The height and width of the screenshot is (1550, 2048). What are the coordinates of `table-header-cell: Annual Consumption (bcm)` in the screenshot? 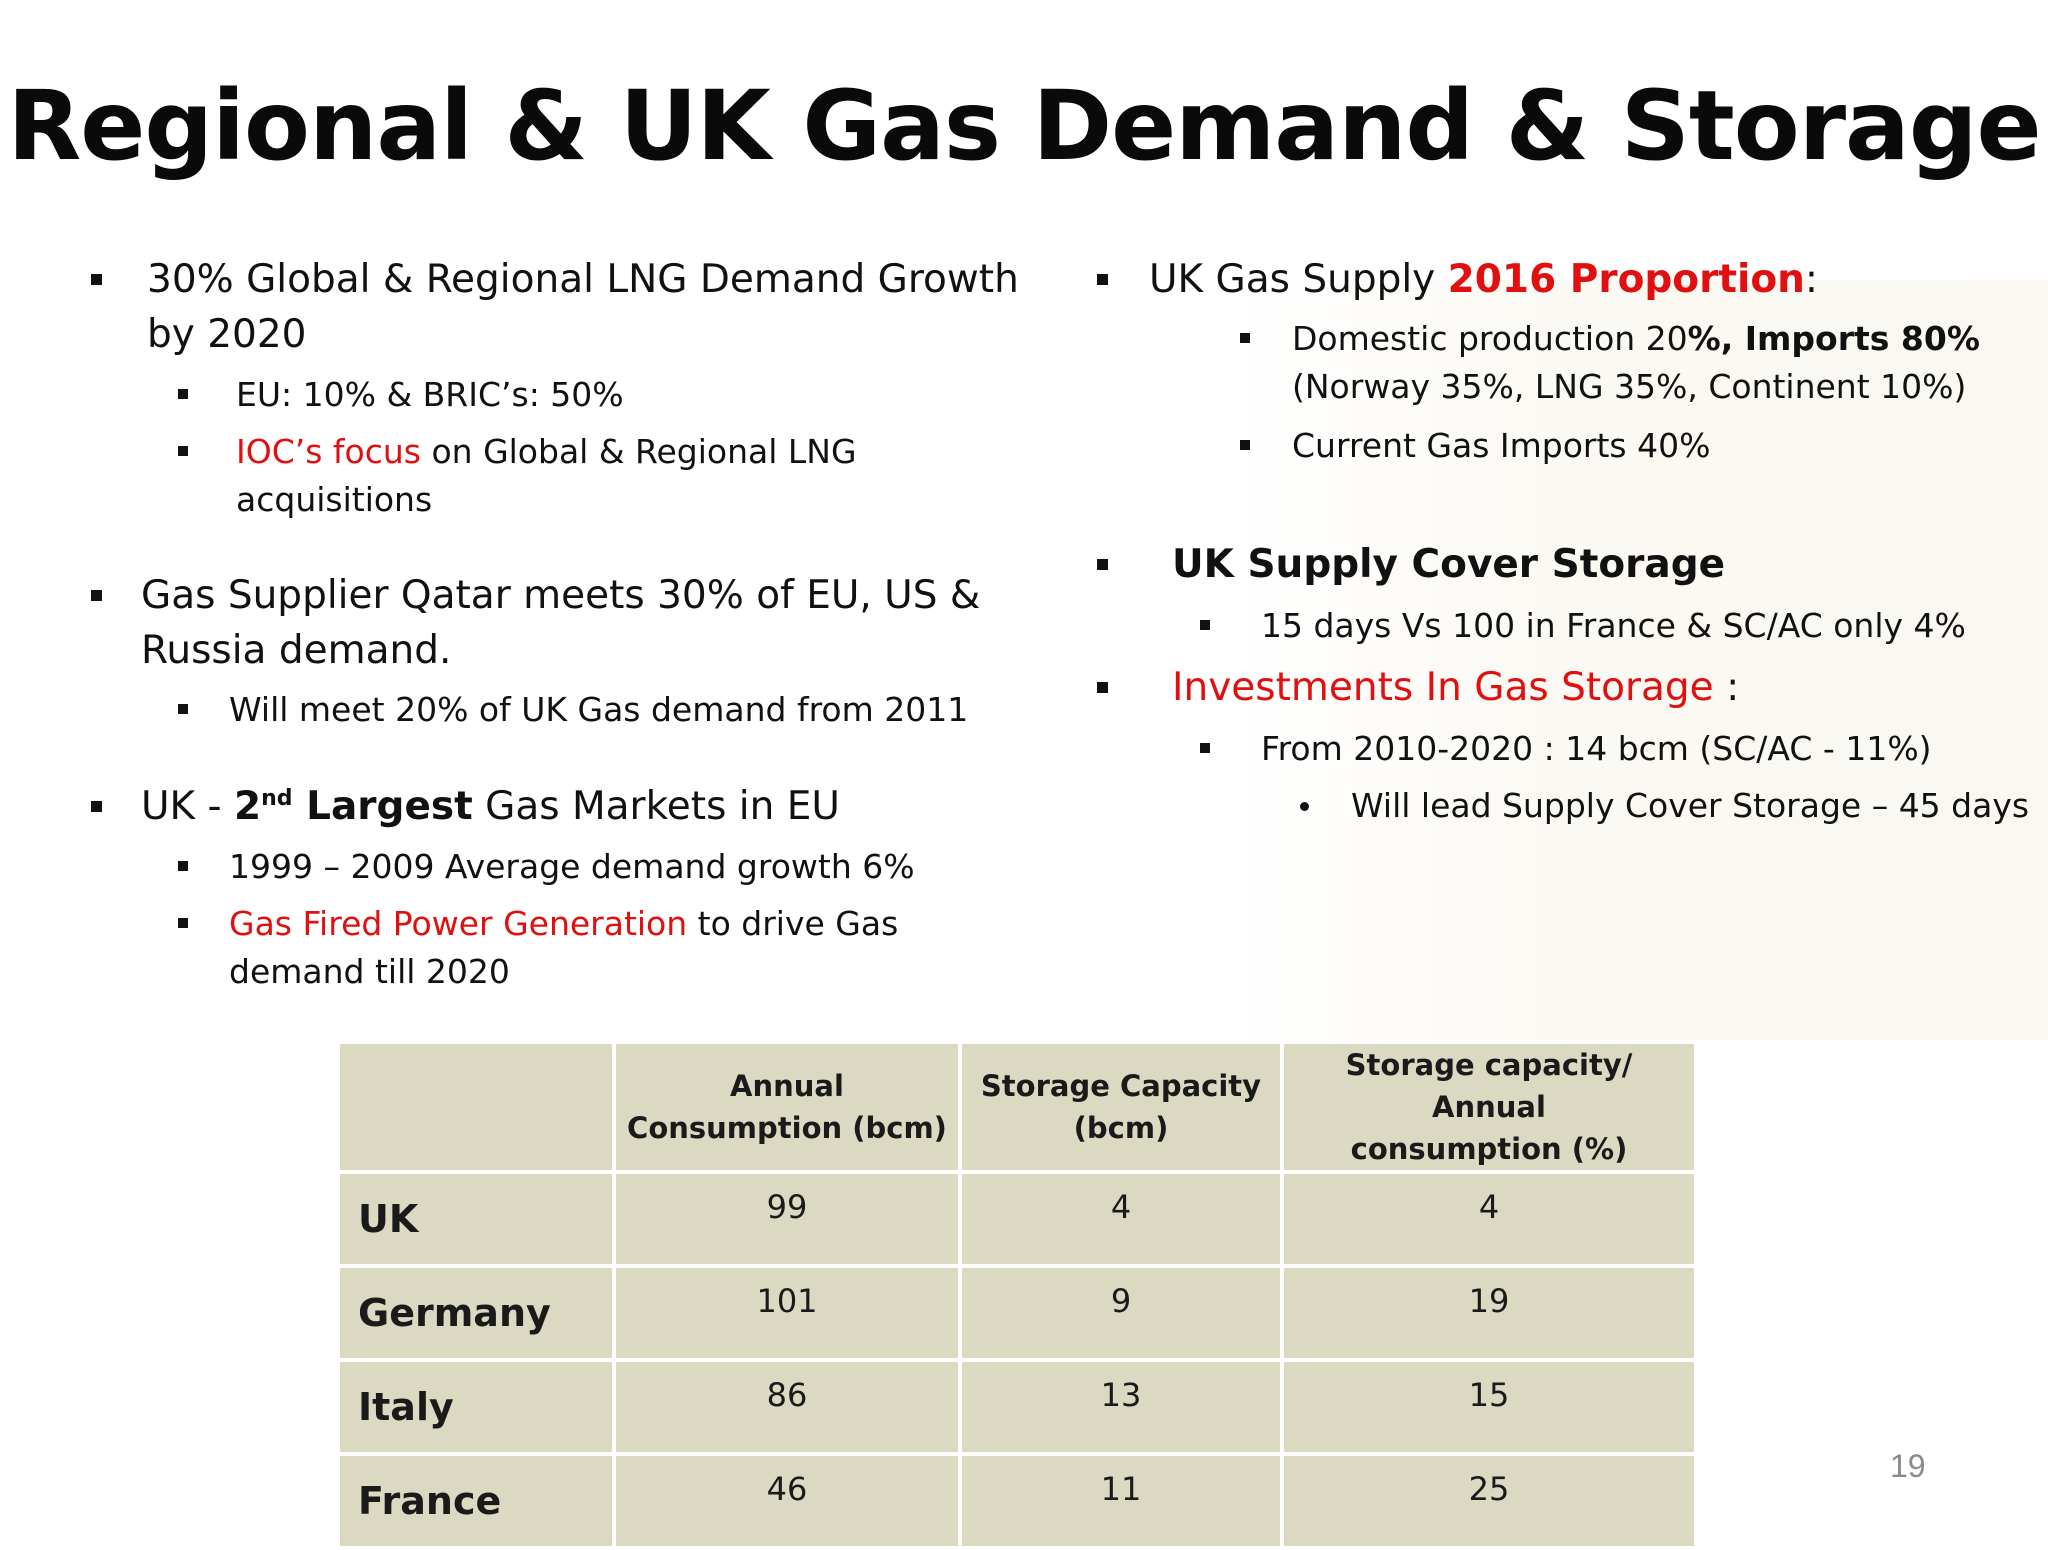 It's located at (787, 1107).